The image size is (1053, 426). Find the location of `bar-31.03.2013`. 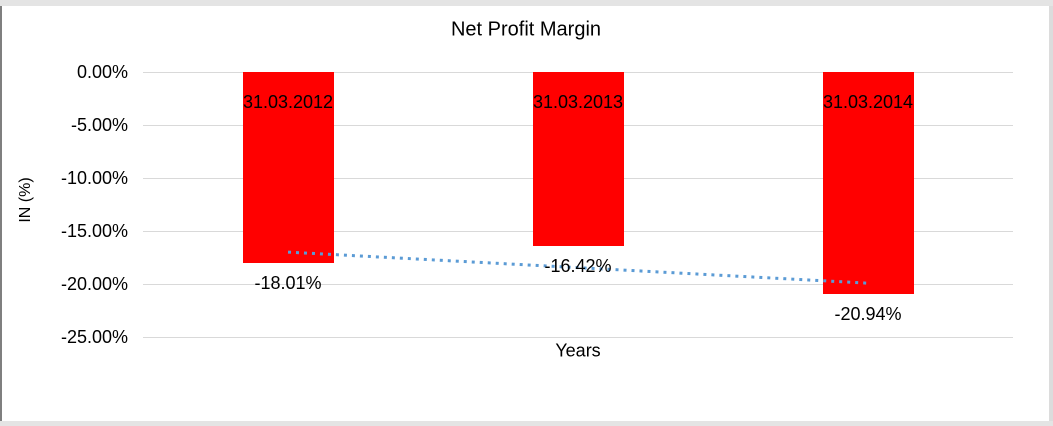

bar-31.03.2013 is located at coordinates (578, 159).